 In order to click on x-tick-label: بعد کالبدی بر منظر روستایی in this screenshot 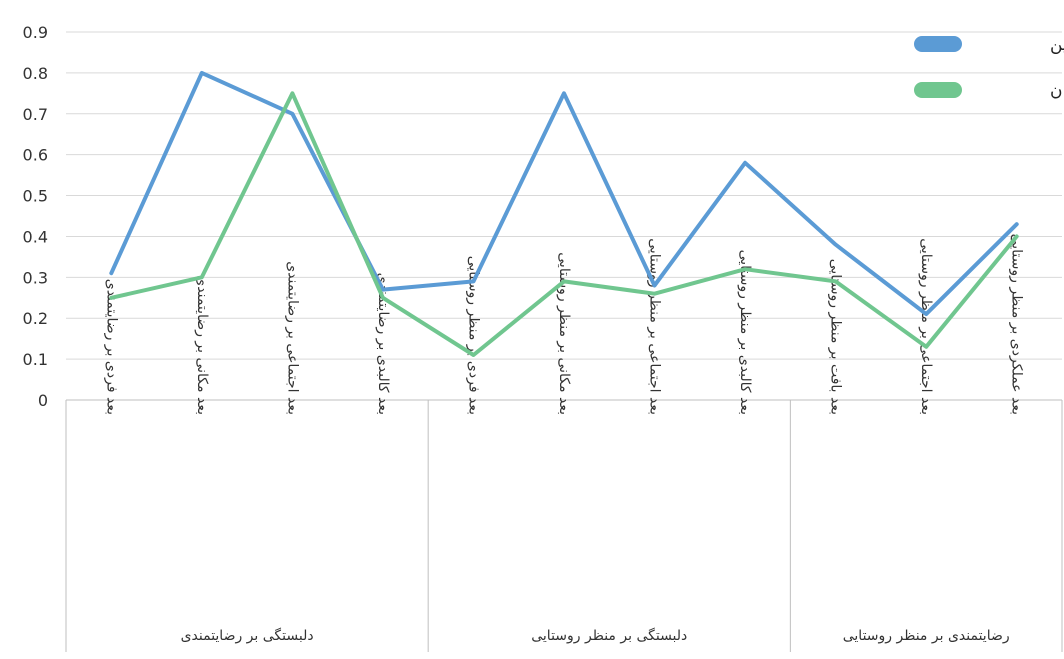, I will do `click(745, 332)`.